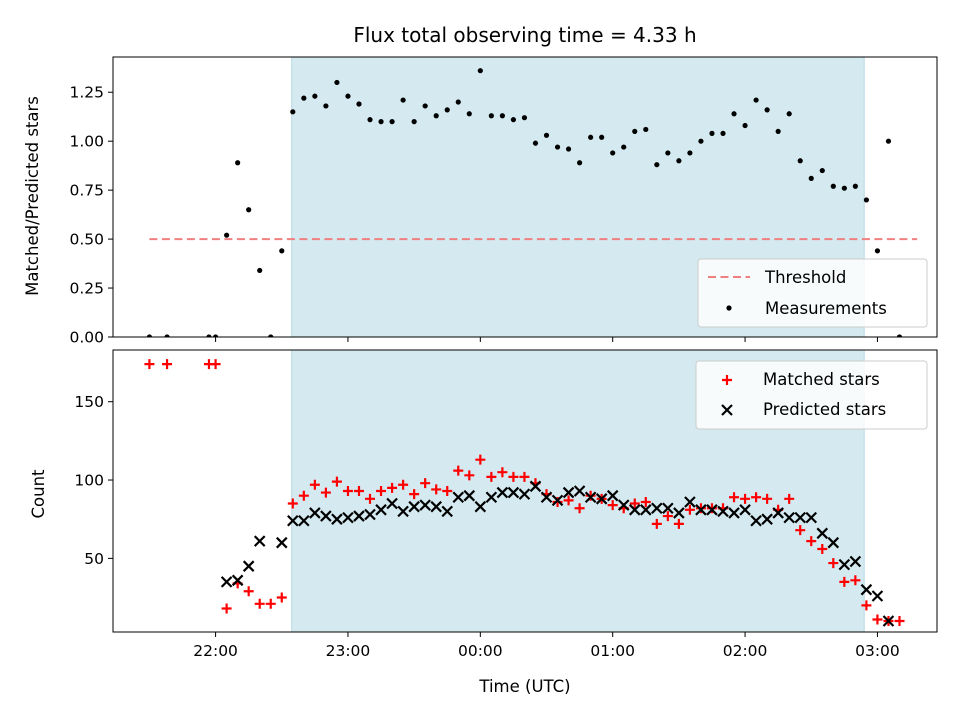 The image size is (960, 720). Describe the element at coordinates (86, 240) in the screenshot. I see `y-tick-label: 0.50` at that location.